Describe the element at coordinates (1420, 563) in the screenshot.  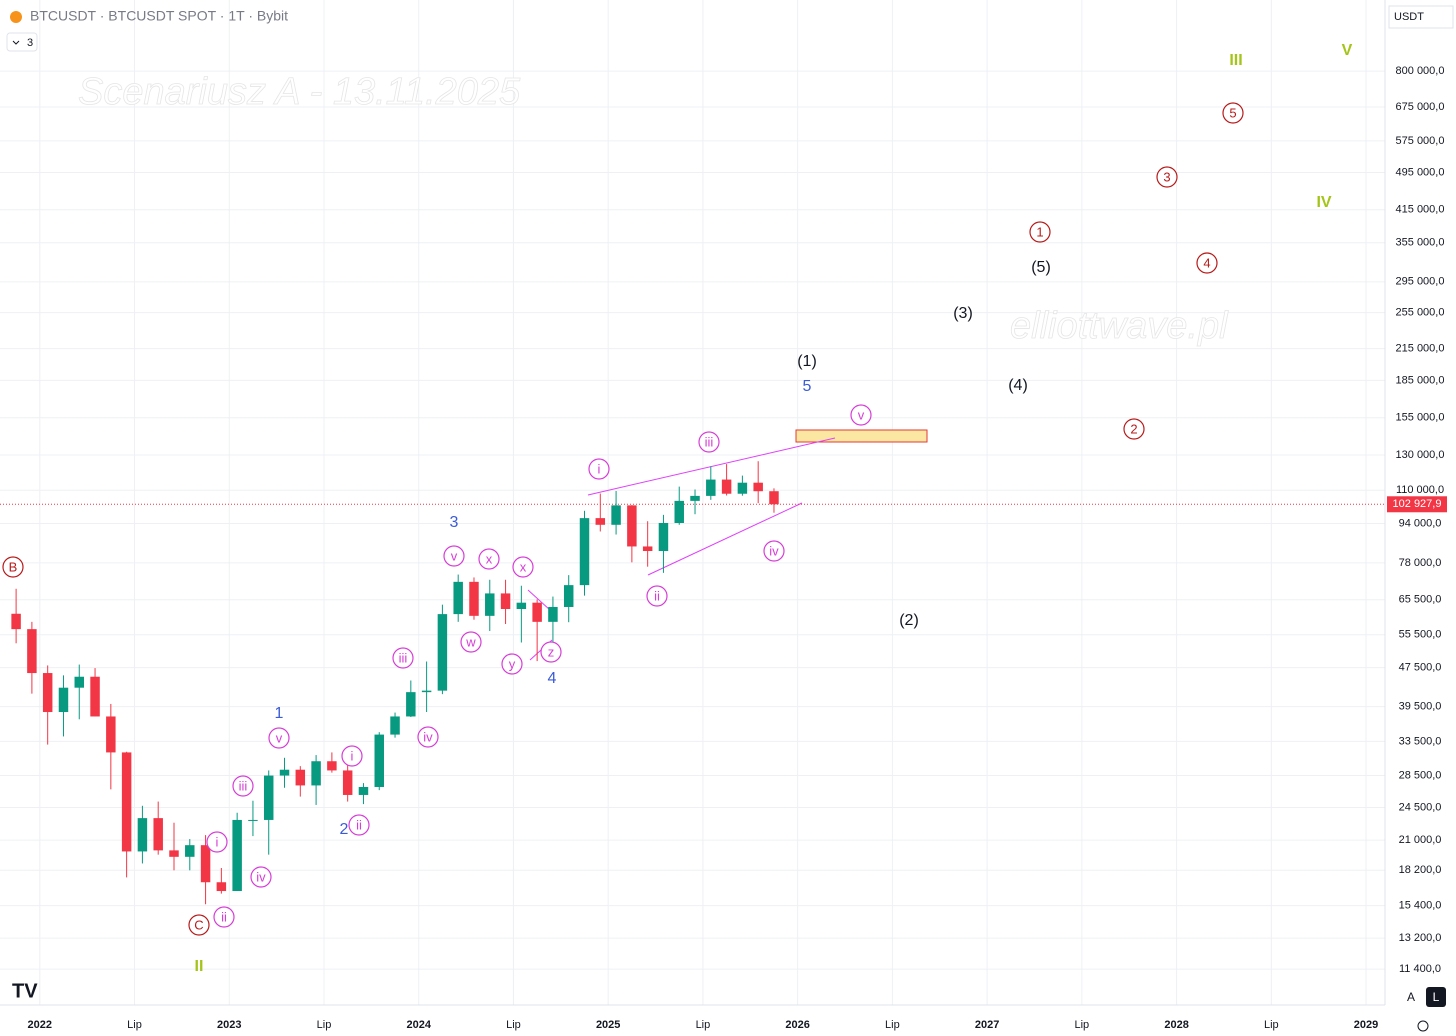
I see `y-tick-label: 78 000,0` at that location.